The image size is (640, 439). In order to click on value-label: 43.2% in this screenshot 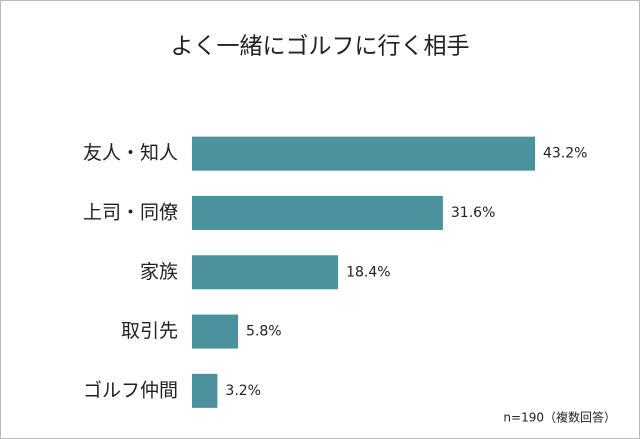, I will do `click(565, 154)`.